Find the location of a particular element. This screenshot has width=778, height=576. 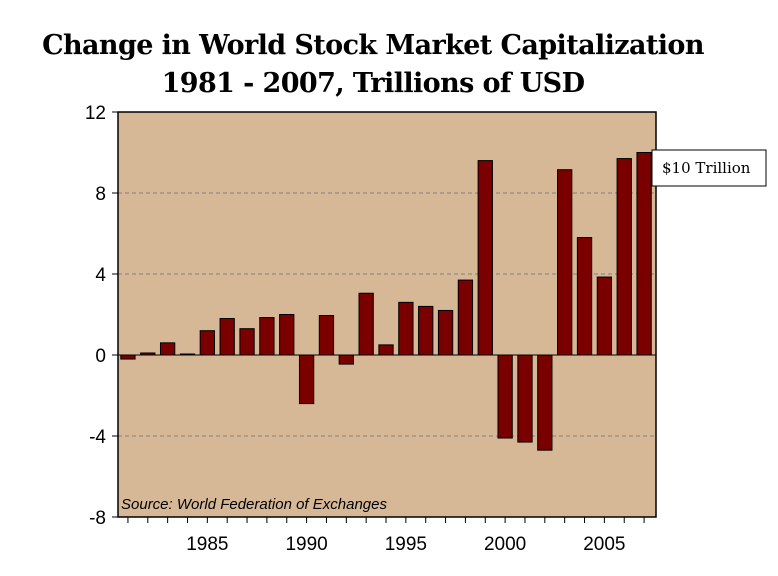

x-tick-label: 2000 is located at coordinates (505, 544).